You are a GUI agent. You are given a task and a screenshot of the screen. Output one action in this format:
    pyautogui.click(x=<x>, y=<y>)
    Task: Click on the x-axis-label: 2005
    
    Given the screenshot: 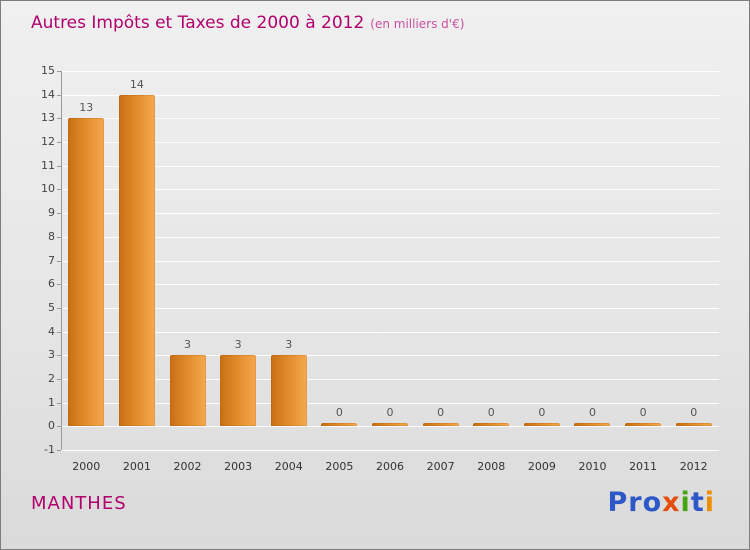 What is the action you would take?
    pyautogui.click(x=339, y=466)
    